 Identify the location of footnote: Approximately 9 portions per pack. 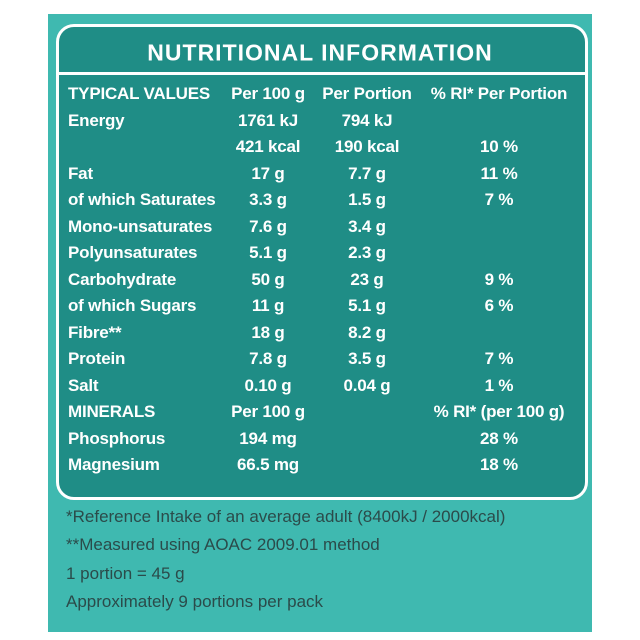
(195, 601).